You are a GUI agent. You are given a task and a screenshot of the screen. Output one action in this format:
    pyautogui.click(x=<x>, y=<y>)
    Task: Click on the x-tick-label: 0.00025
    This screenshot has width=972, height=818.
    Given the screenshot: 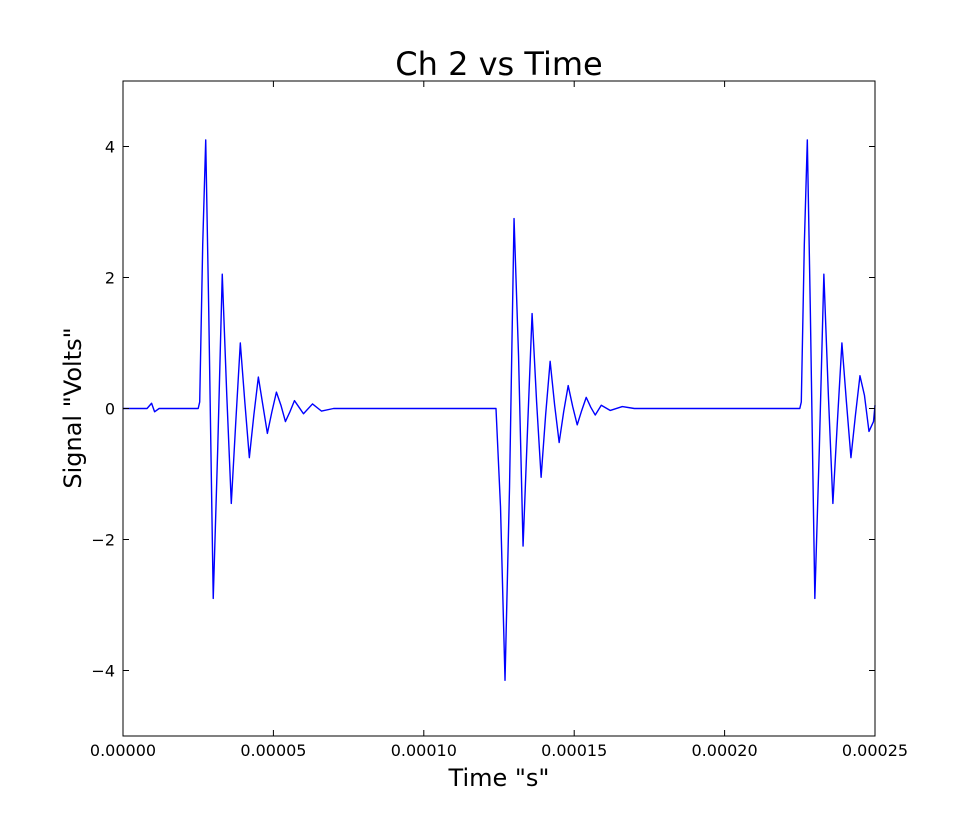 What is the action you would take?
    pyautogui.click(x=875, y=750)
    